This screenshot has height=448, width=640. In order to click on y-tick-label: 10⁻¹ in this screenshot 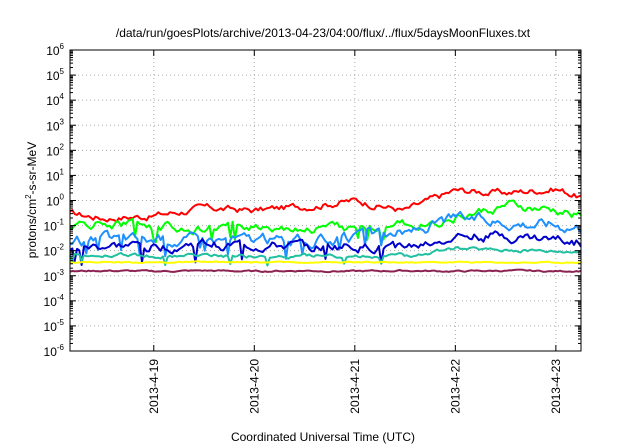, I will do `click(54, 226)`.